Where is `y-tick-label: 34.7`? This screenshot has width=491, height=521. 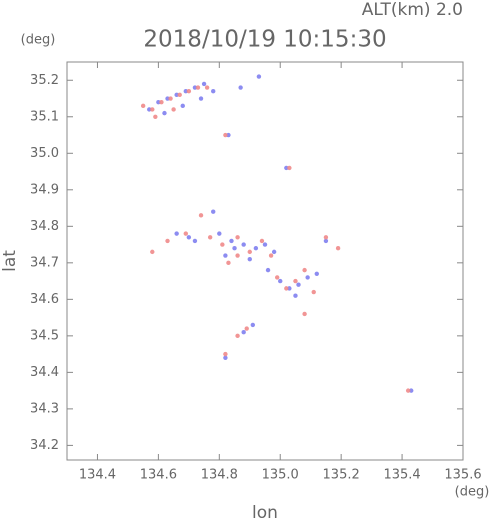 y-tick-label: 34.7 is located at coordinates (44, 262).